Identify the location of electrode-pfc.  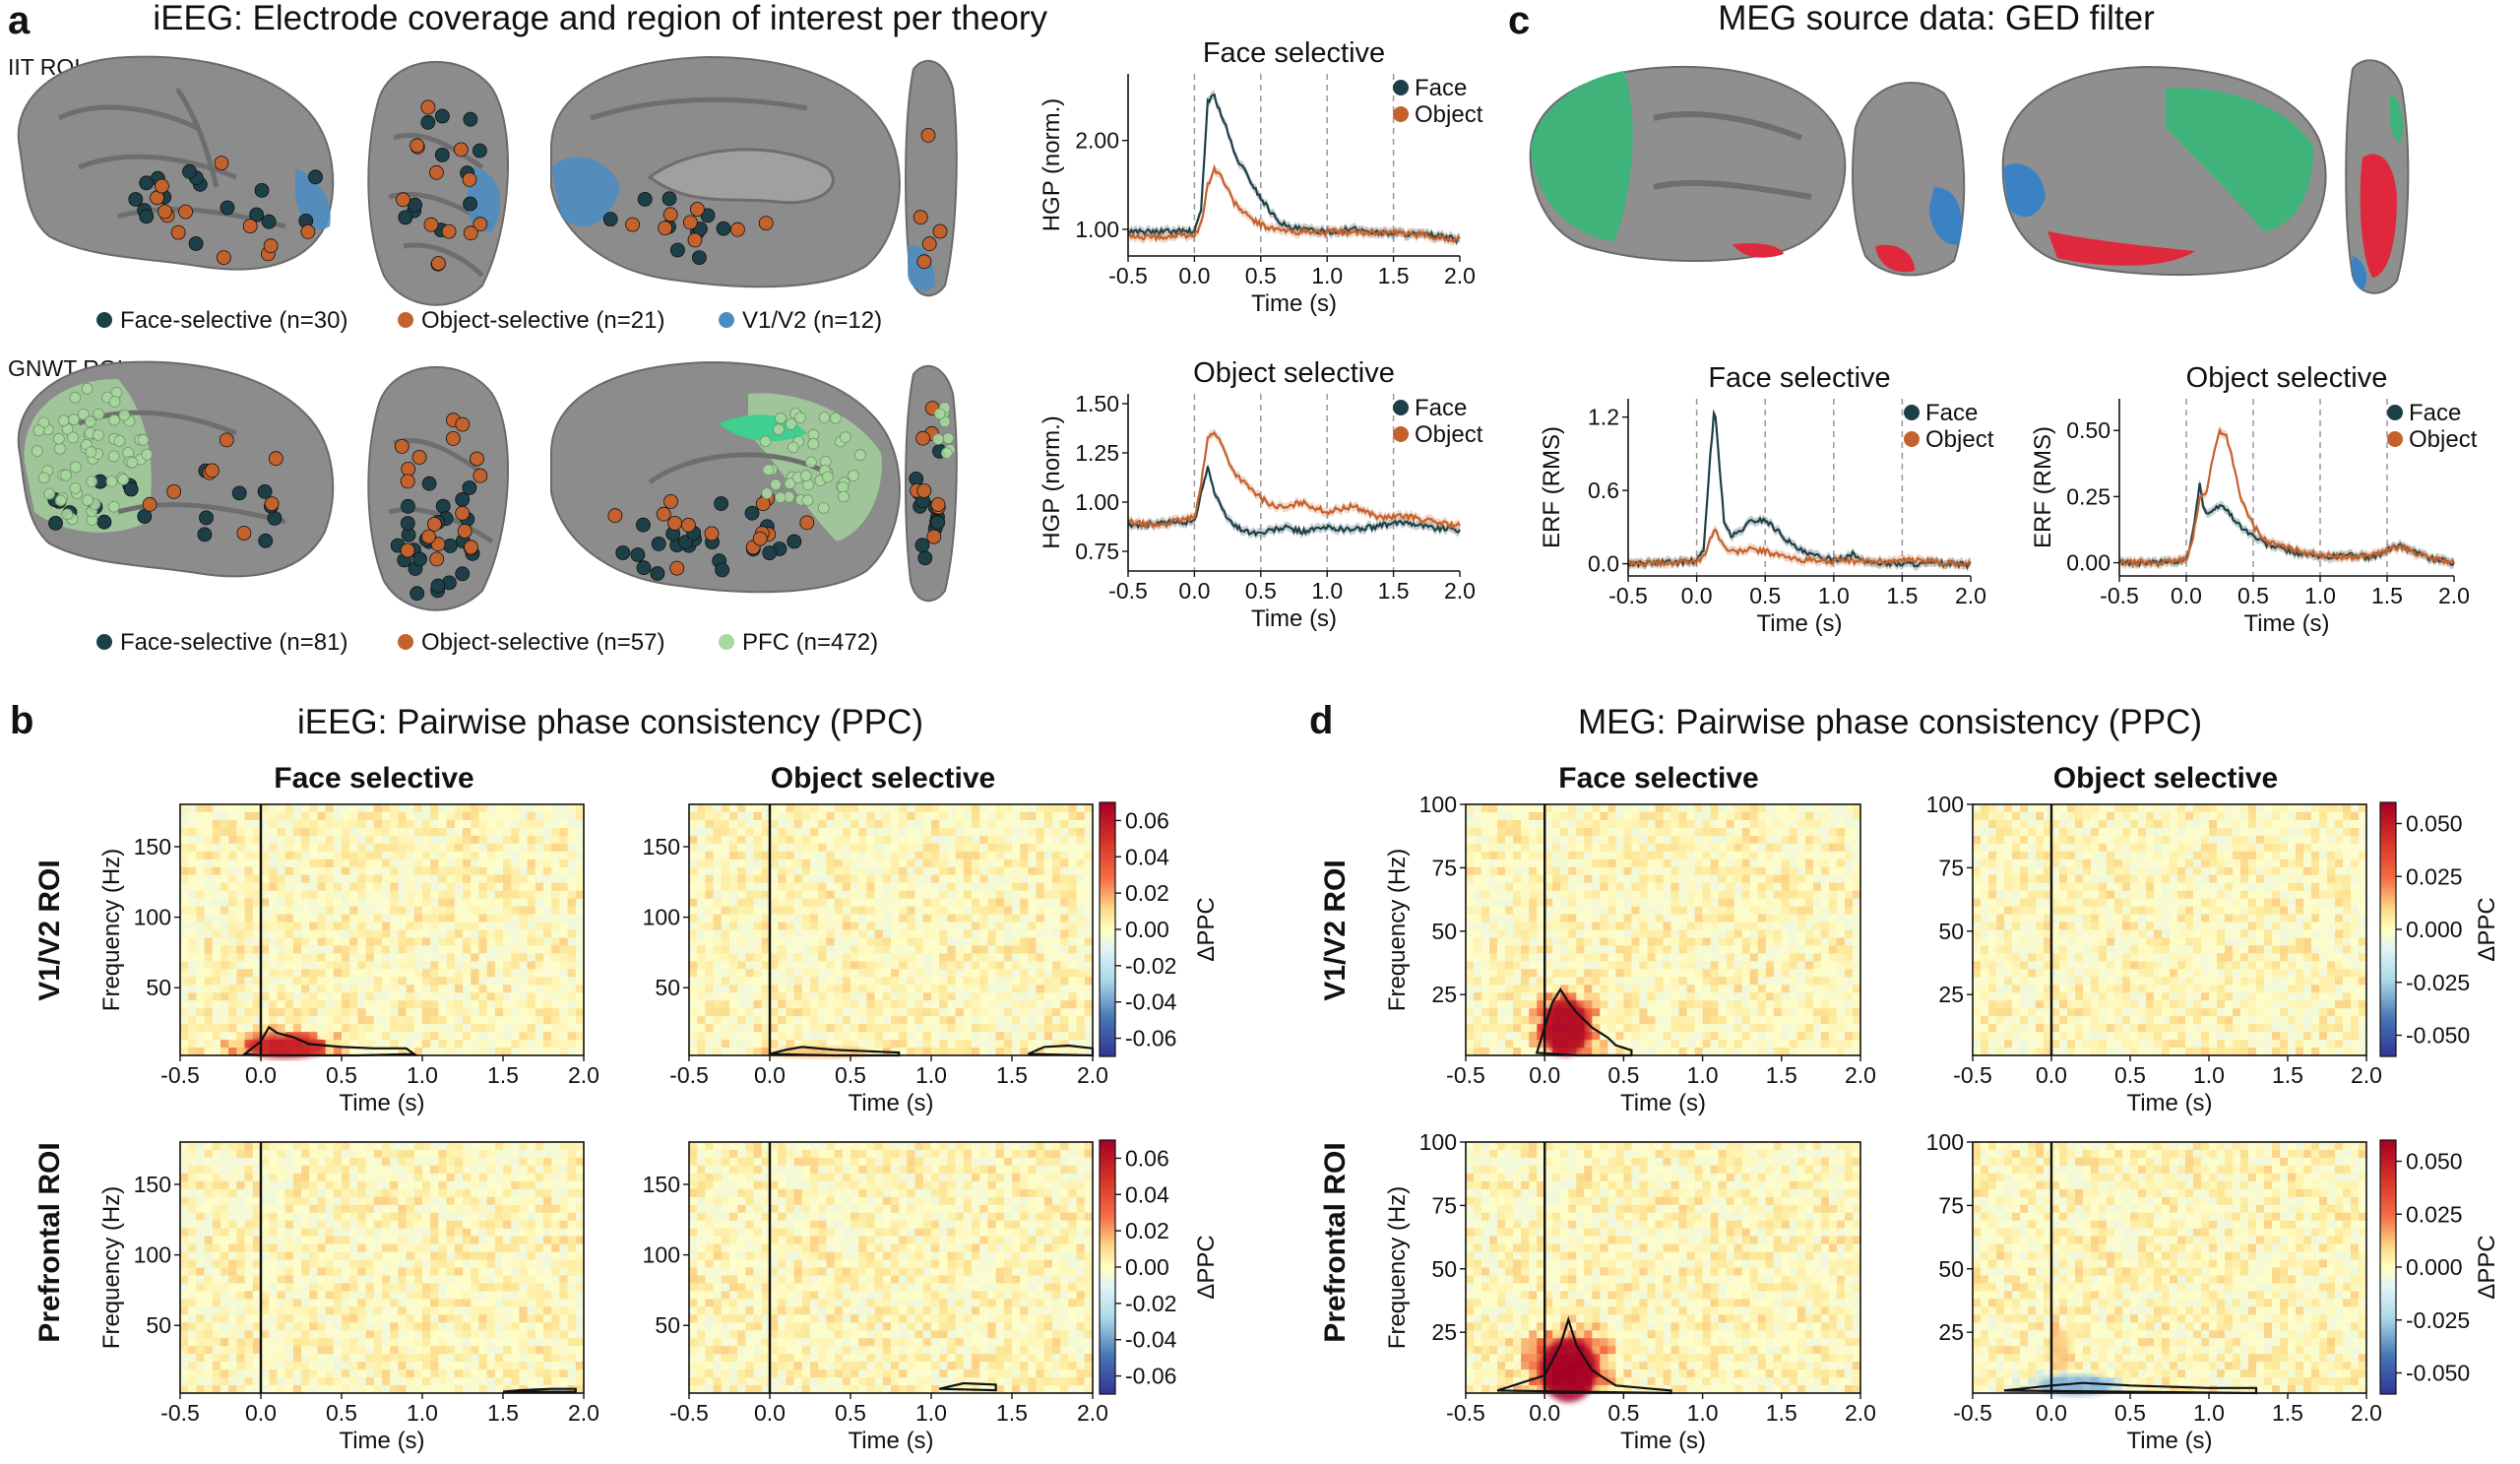
(844, 497).